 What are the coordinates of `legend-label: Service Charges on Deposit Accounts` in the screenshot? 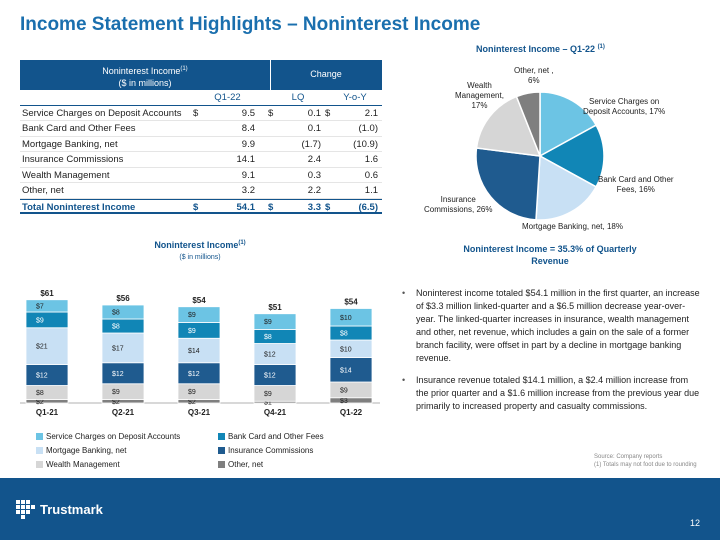 It's located at (113, 436).